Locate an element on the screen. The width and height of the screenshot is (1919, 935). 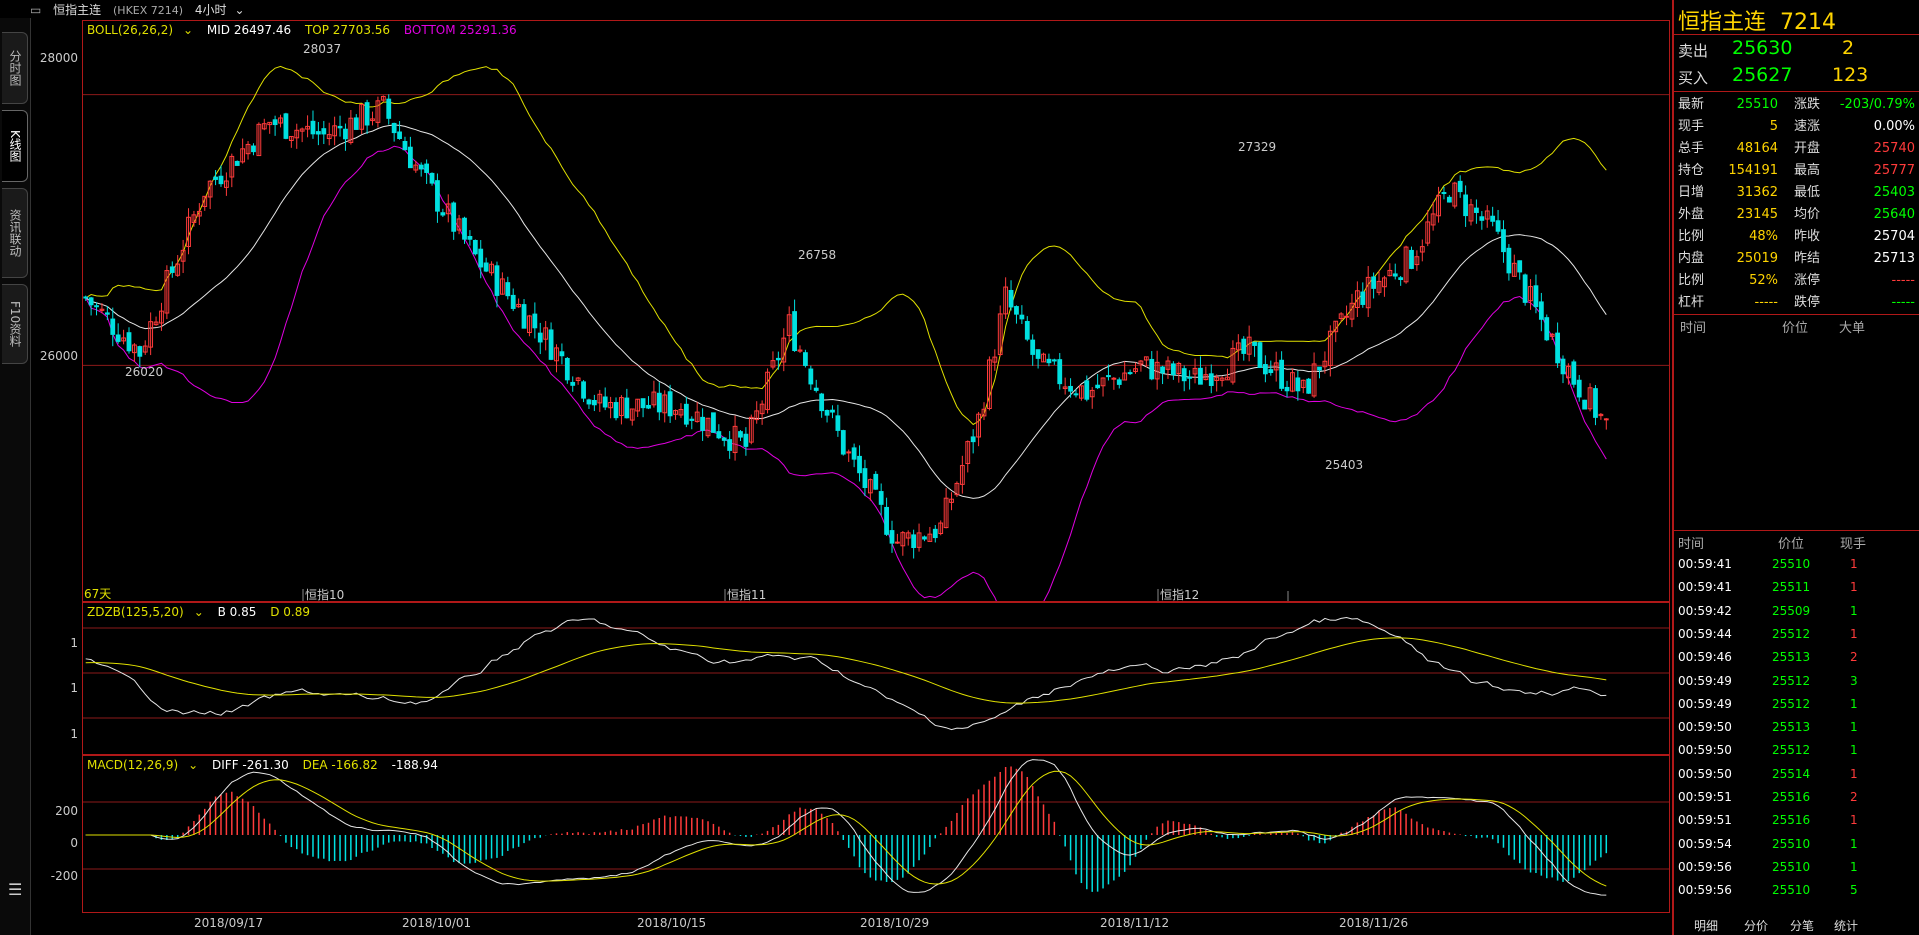
quote-stat-row: 总手 48164 开盘 25740 is located at coordinates (1796, 149).